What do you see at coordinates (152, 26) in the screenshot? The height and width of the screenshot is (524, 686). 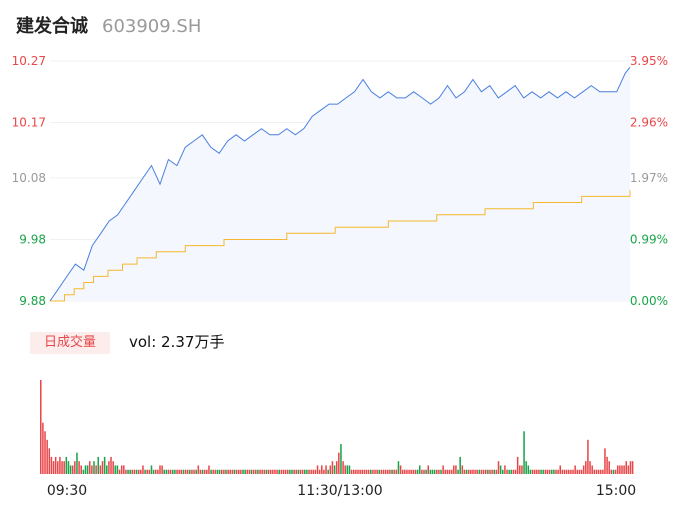 I see `stock-code: 603909.SH` at bounding box center [152, 26].